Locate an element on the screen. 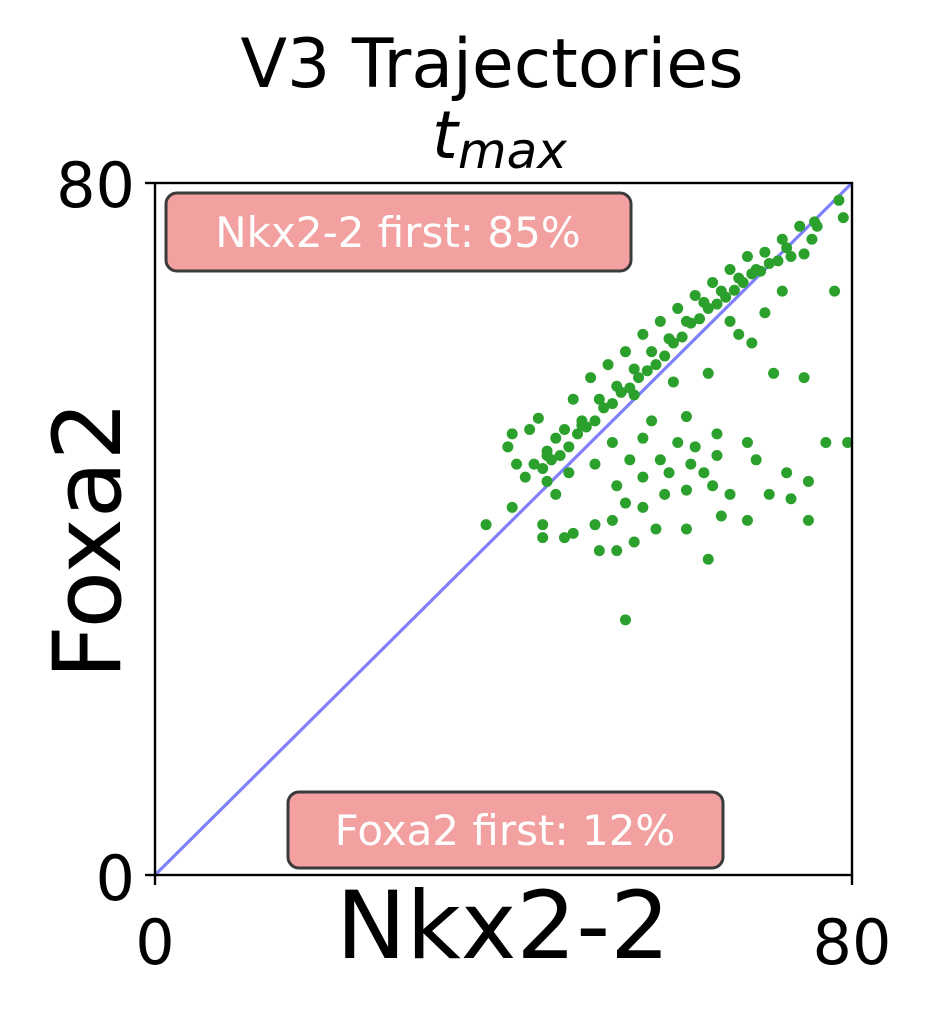 The image size is (929, 1013). x-tick-label-max: 80 is located at coordinates (852, 942).